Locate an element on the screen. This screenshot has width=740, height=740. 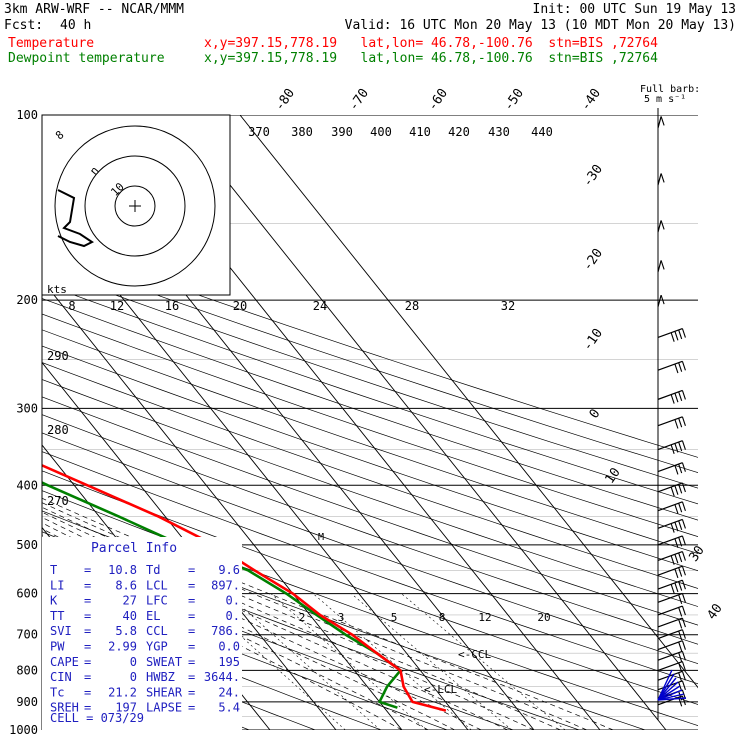
isotherm-label-10: 10 is located at coordinates (612, 475).